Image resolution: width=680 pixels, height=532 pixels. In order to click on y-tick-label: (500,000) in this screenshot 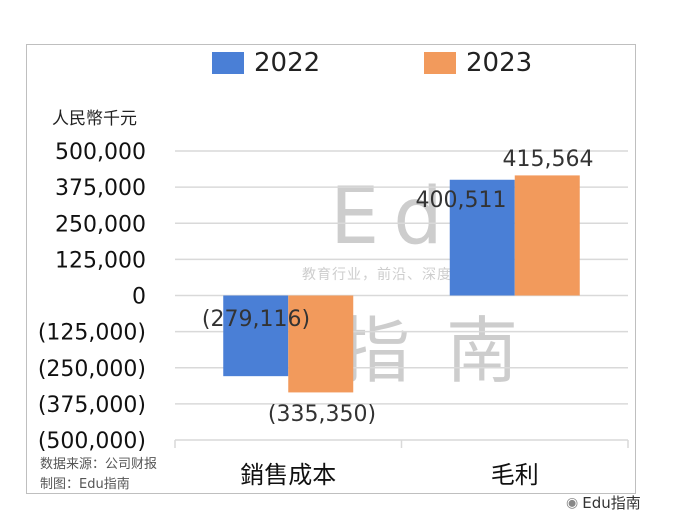, I will do `click(92, 441)`.